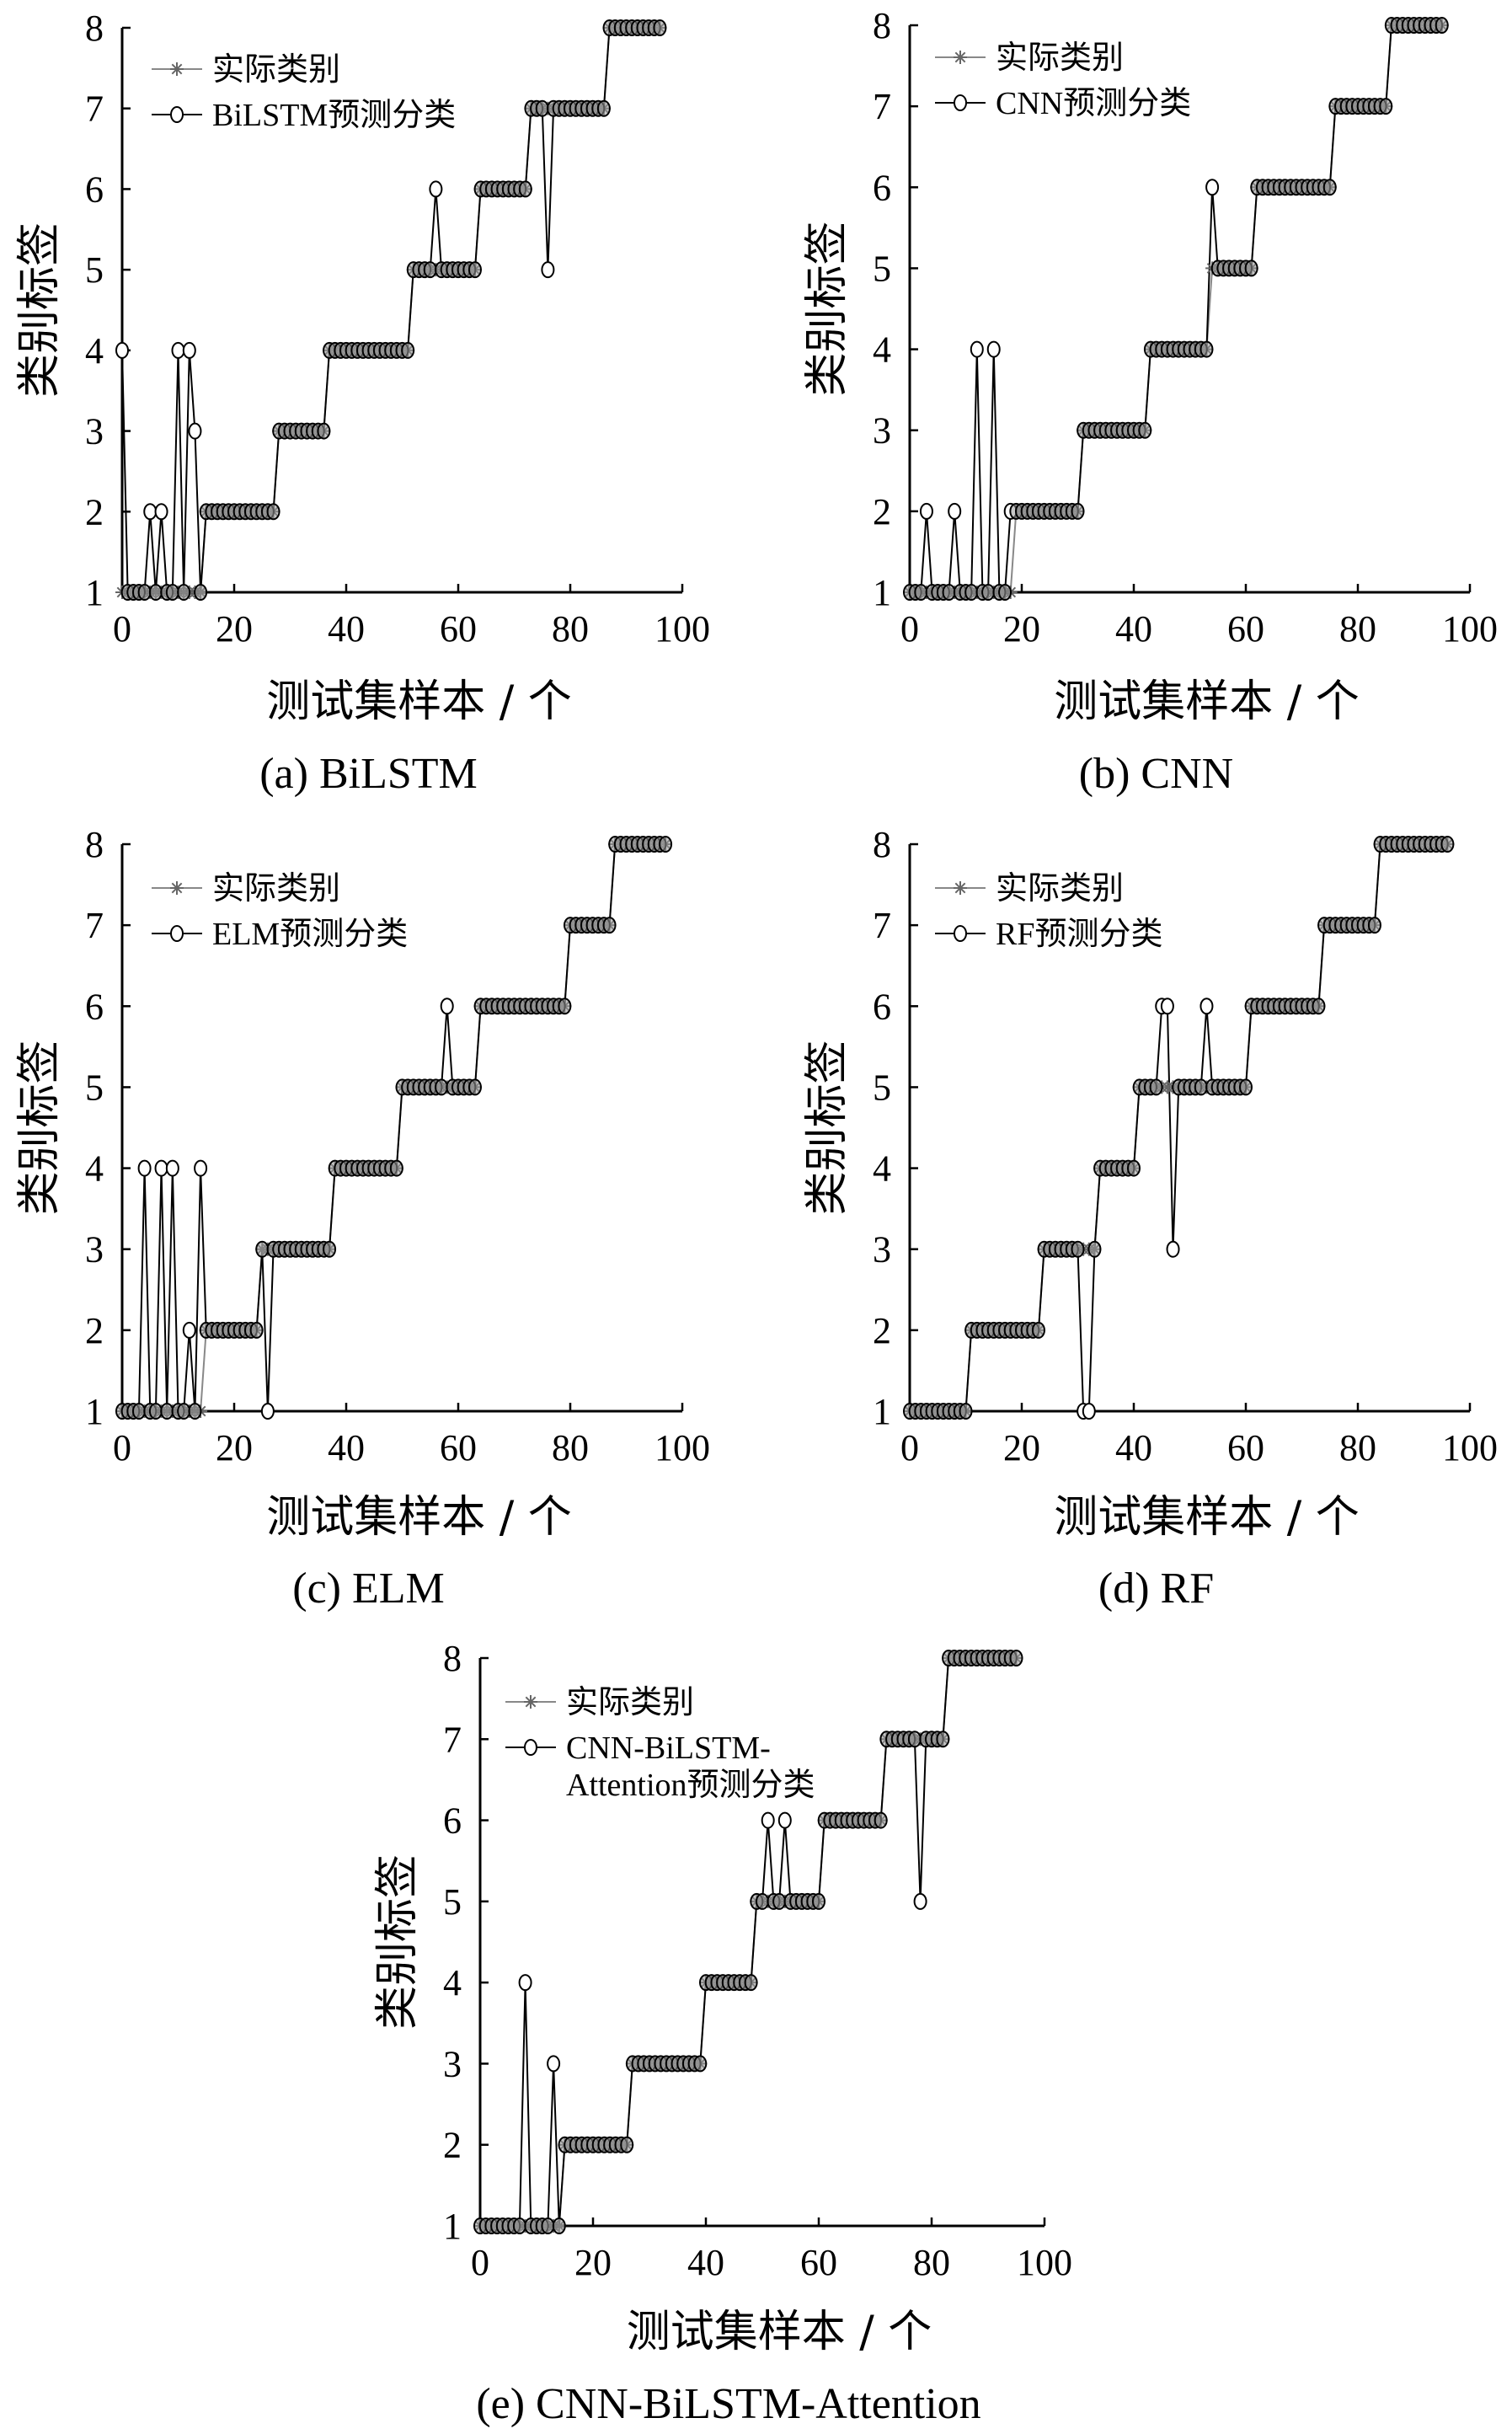 Image resolution: width=1512 pixels, height=2434 pixels. Describe the element at coordinates (1156, 774) in the screenshot. I see `chart-caption: (b) CNN` at that location.